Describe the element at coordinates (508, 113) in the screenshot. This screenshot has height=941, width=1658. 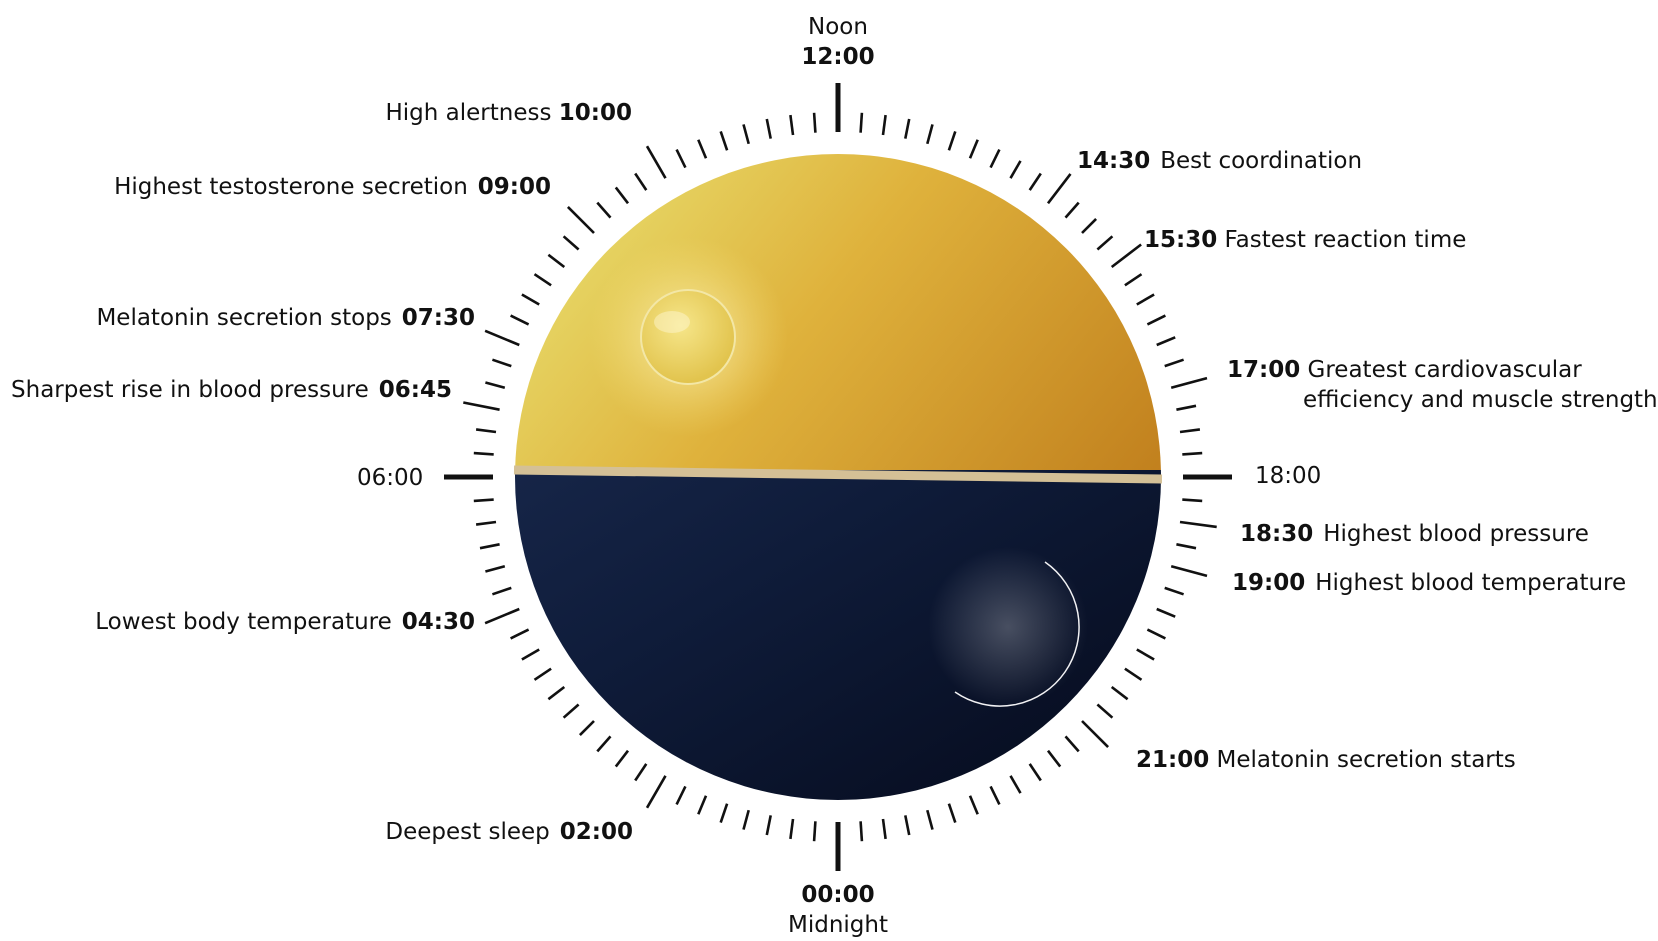
I see `event-1000: High alertness 10:00` at that location.